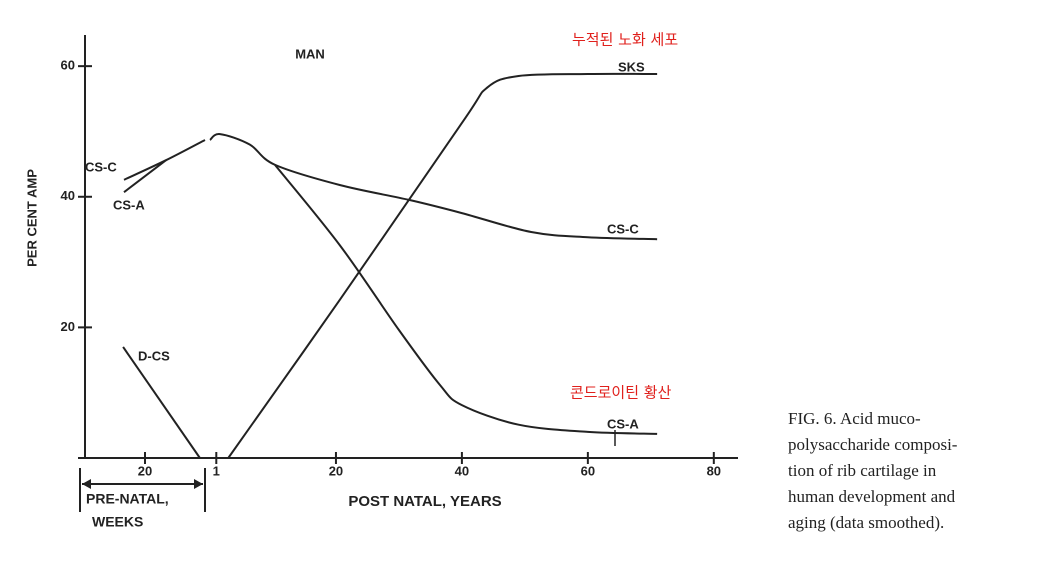  I want to click on caption-line: tion of rib cartilage in, so click(862, 470).